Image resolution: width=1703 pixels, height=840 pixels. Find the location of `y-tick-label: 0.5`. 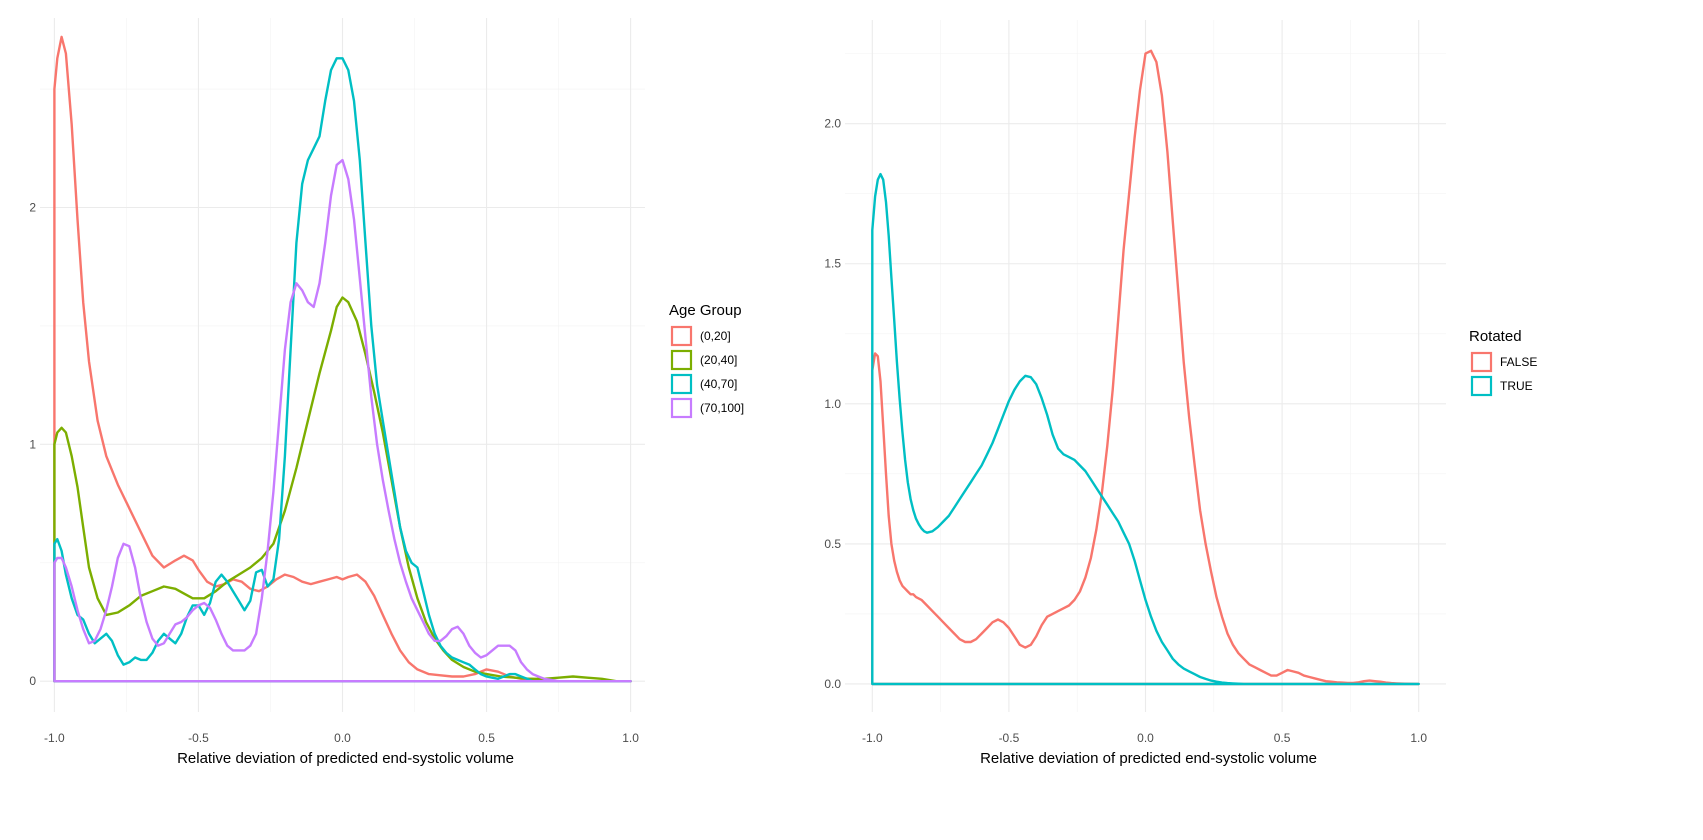

y-tick-label: 0.5 is located at coordinates (832, 544).